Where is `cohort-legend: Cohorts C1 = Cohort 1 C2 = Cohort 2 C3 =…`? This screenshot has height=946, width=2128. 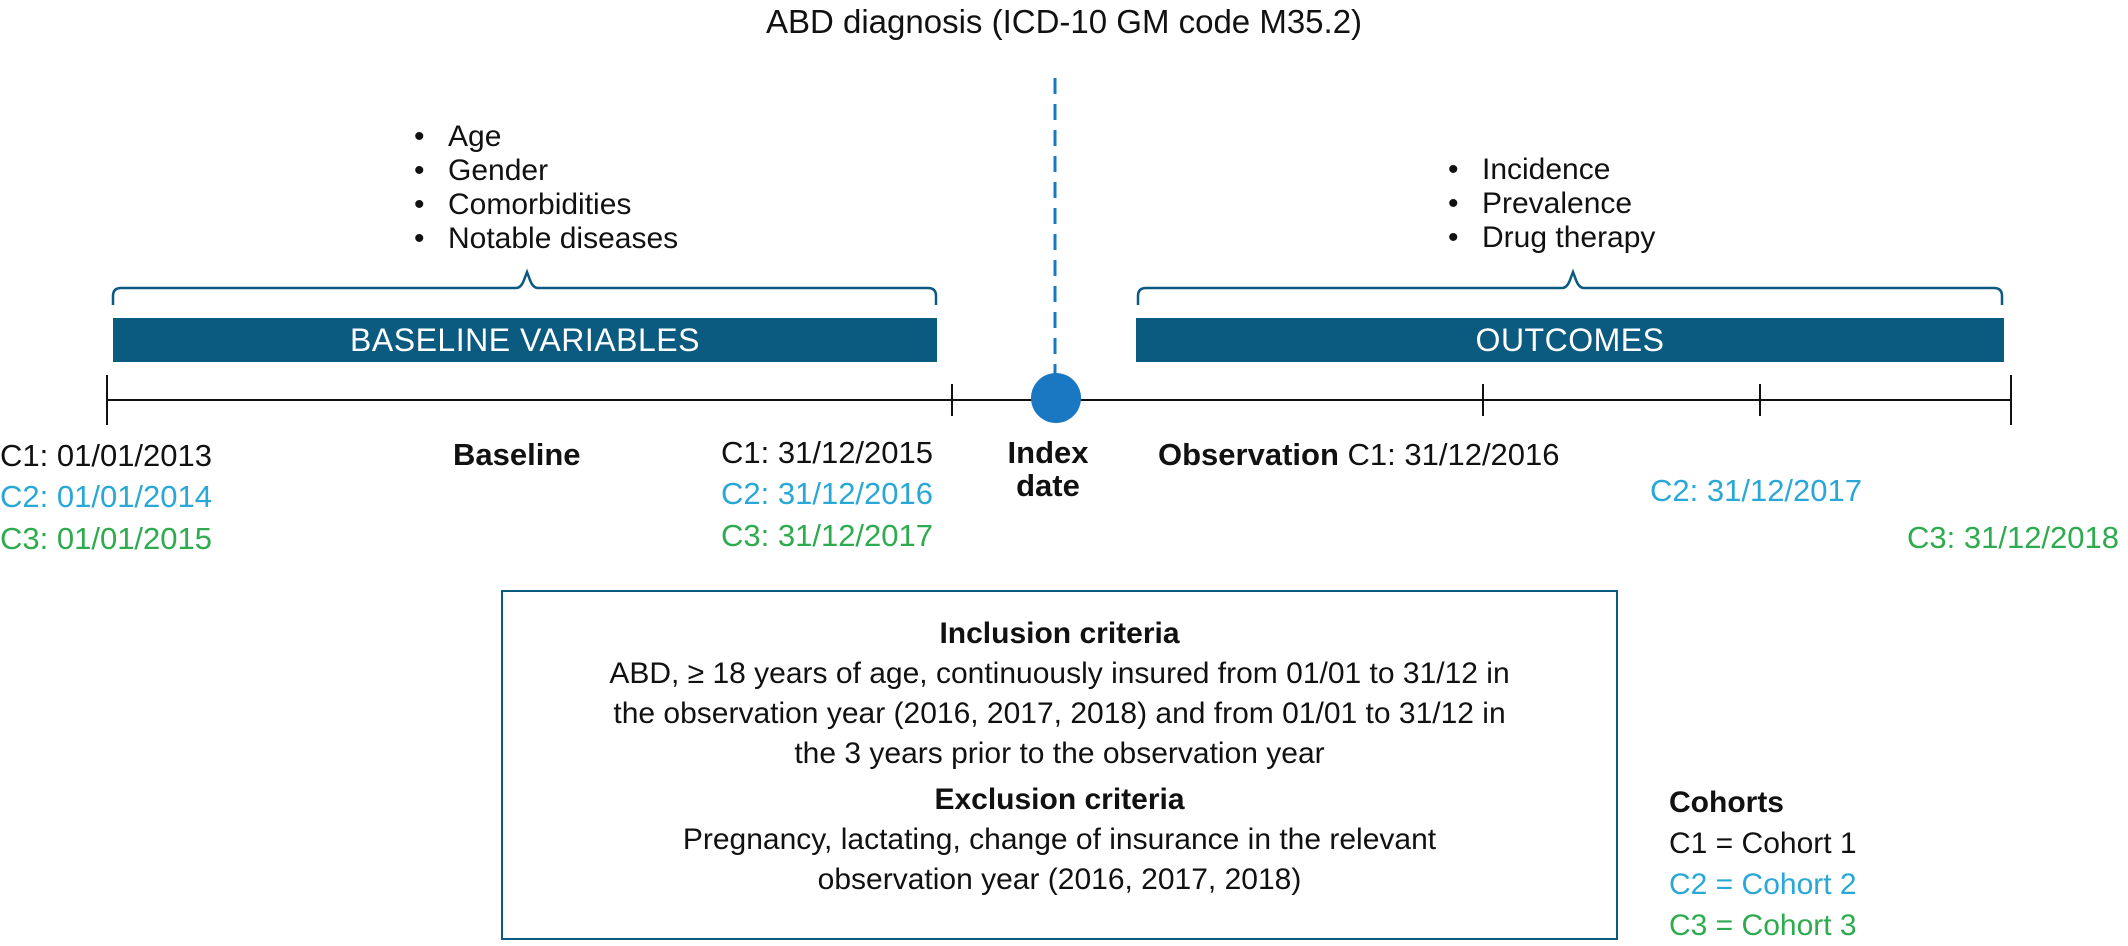 cohort-legend: Cohorts C1 = Cohort 1 C2 = Cohort 2 C3 =… is located at coordinates (1763, 864).